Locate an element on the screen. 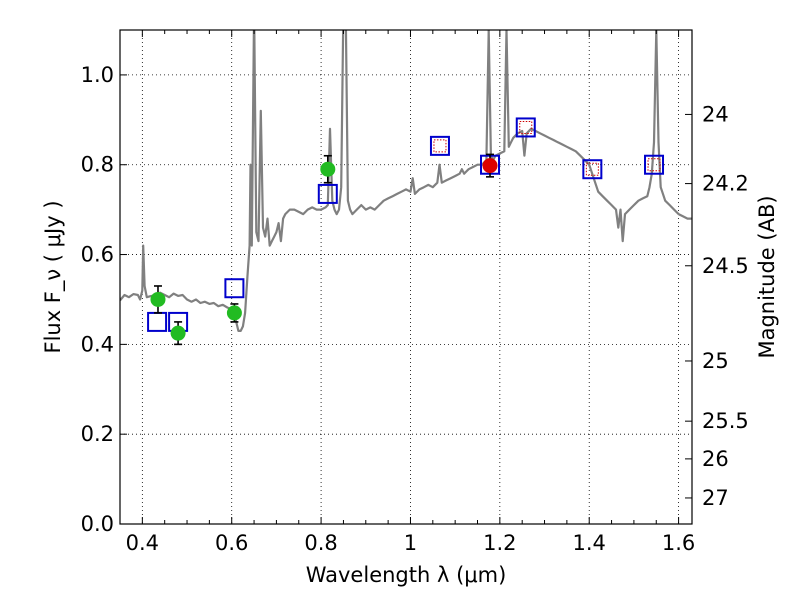 The height and width of the screenshot is (600, 800). y-right-tick-label: 24.5 is located at coordinates (725, 266).